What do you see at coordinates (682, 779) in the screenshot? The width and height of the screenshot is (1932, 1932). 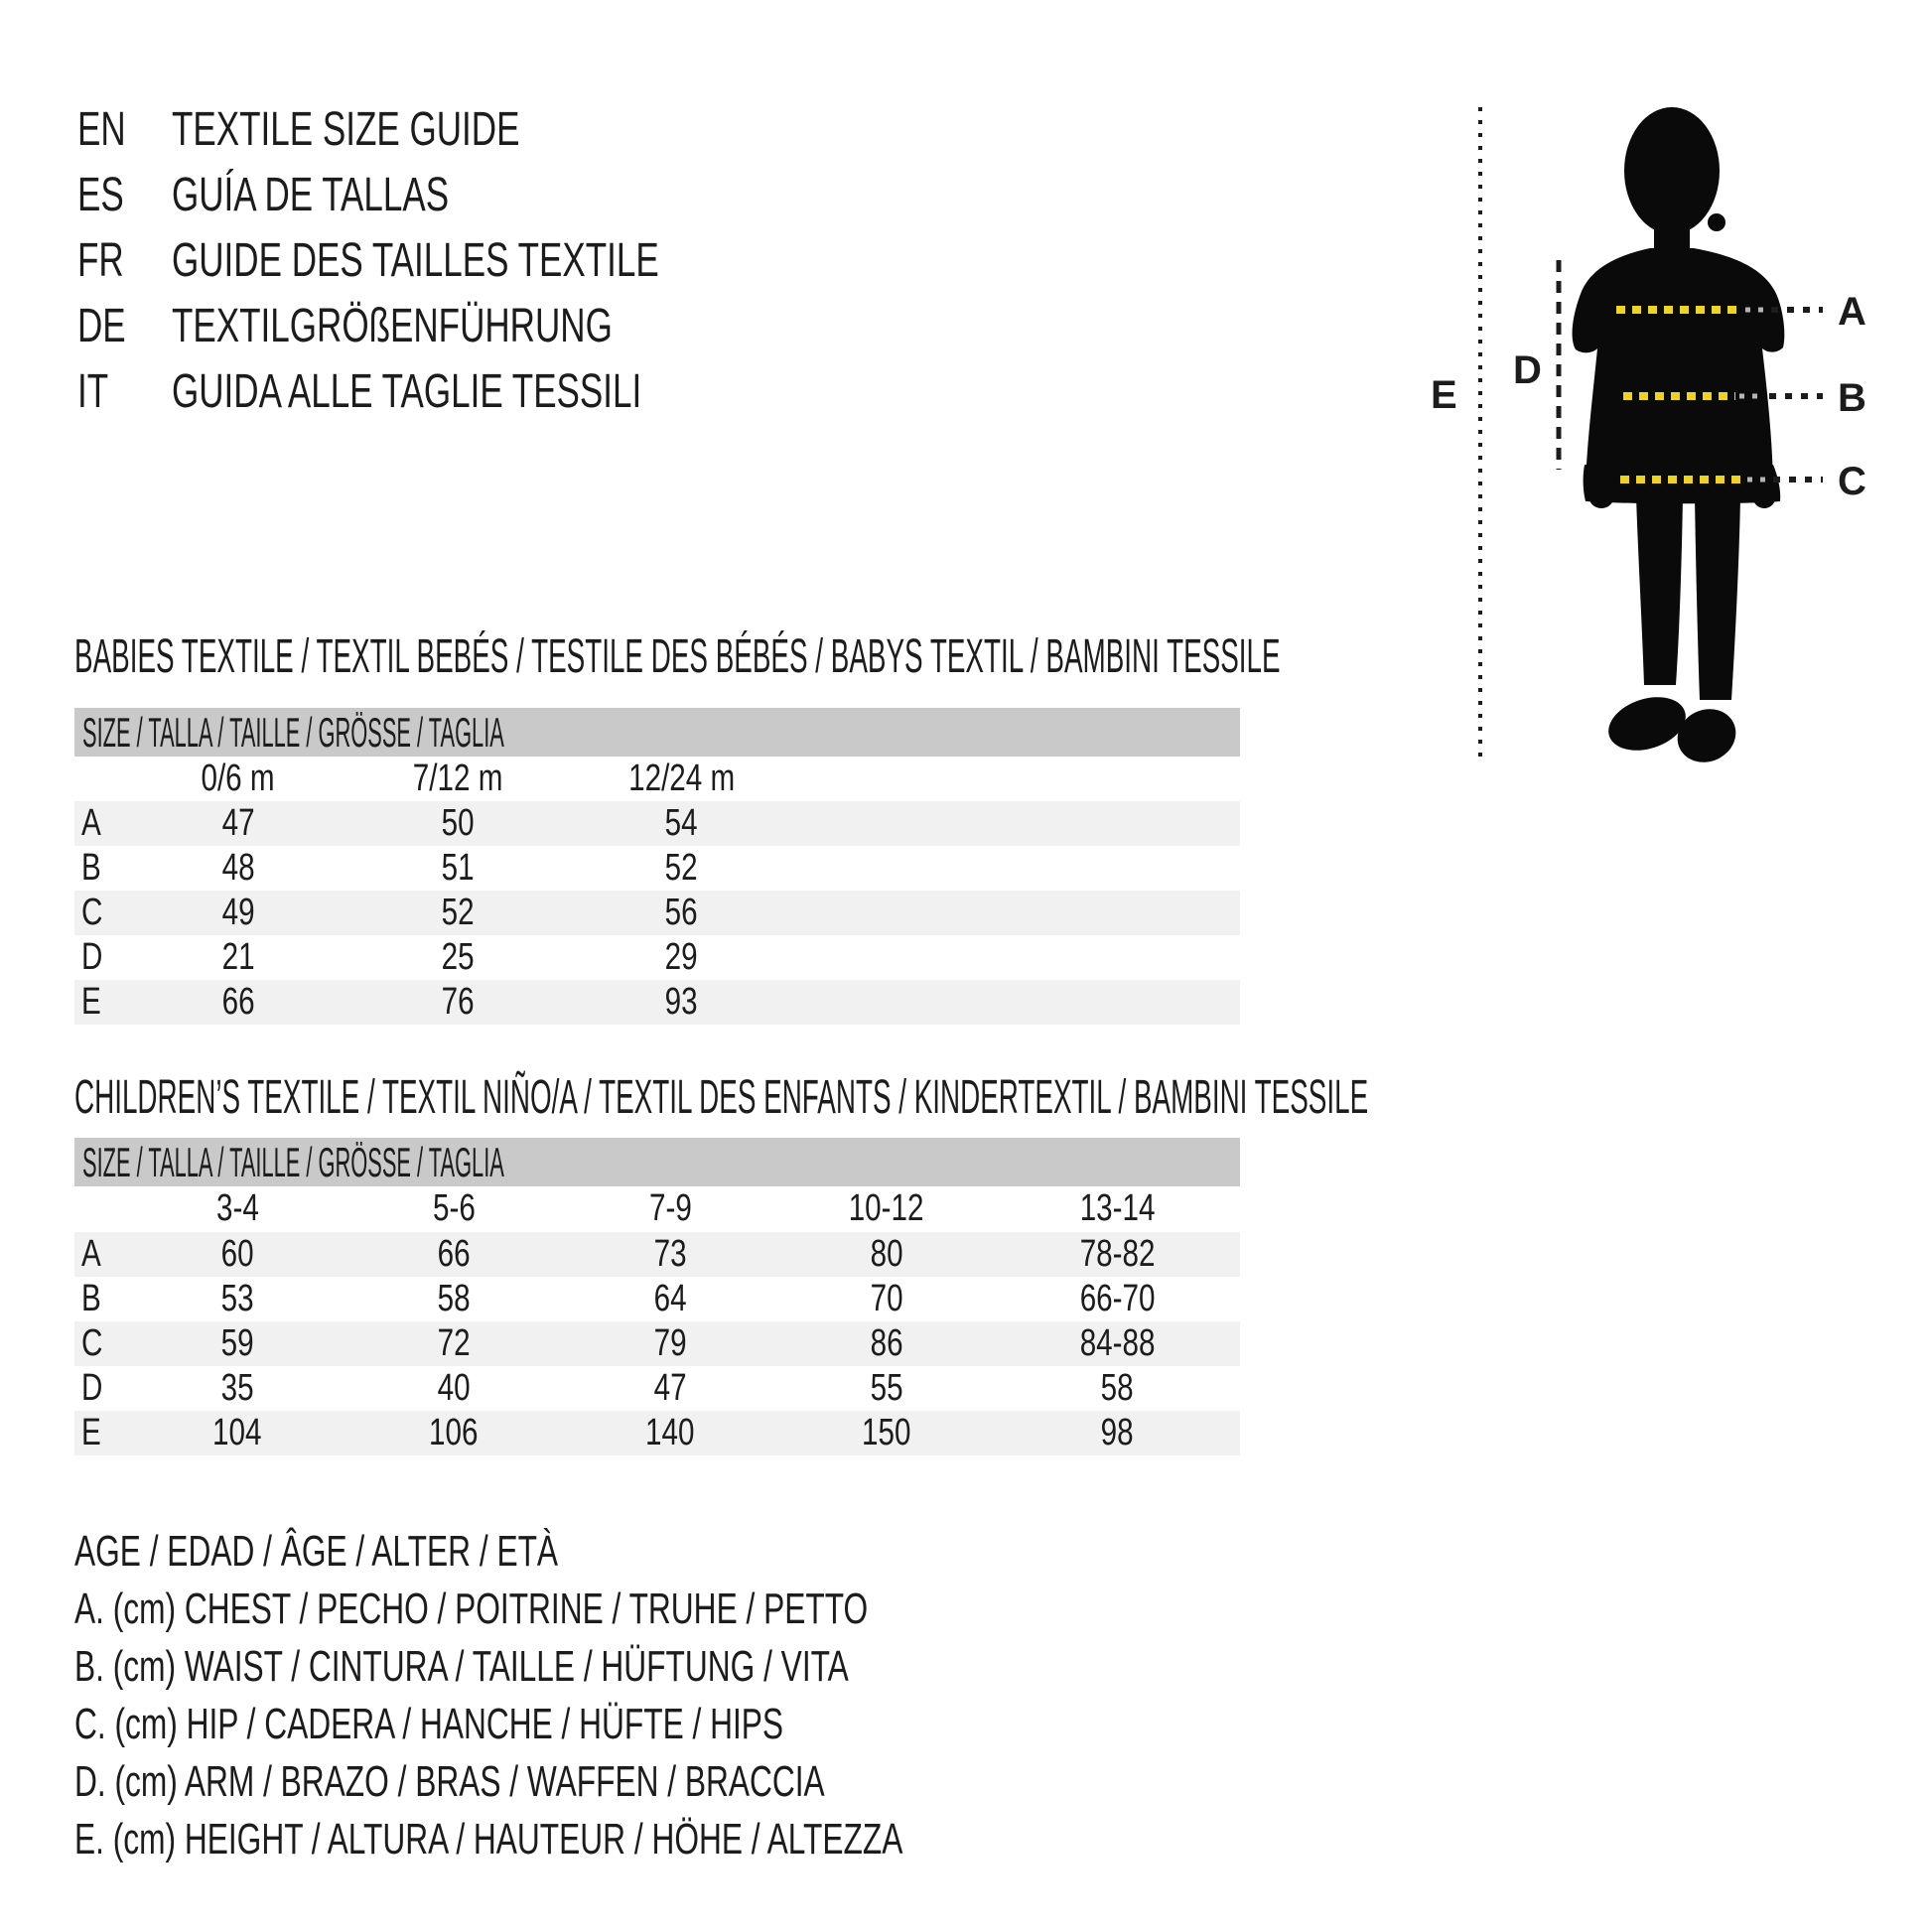 I see `babies-col-header: 12/24 m` at bounding box center [682, 779].